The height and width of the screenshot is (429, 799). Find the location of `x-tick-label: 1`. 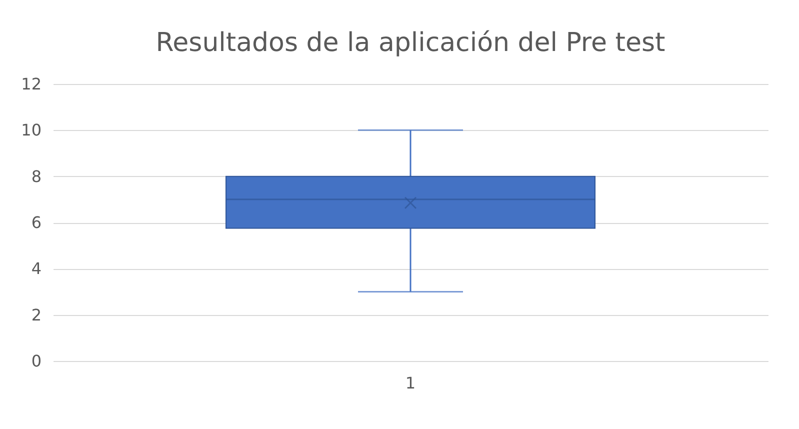

x-tick-label: 1 is located at coordinates (410, 383).